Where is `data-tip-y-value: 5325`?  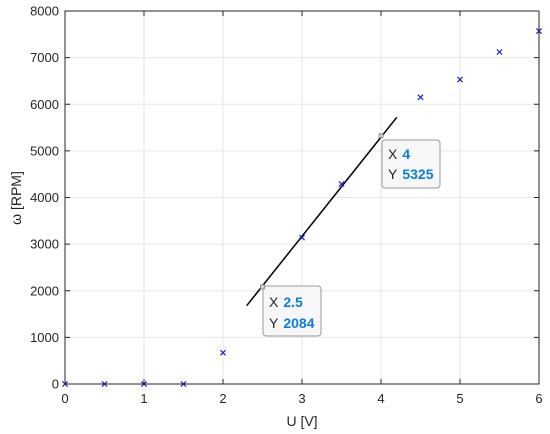 data-tip-y-value: 5325 is located at coordinates (417, 174).